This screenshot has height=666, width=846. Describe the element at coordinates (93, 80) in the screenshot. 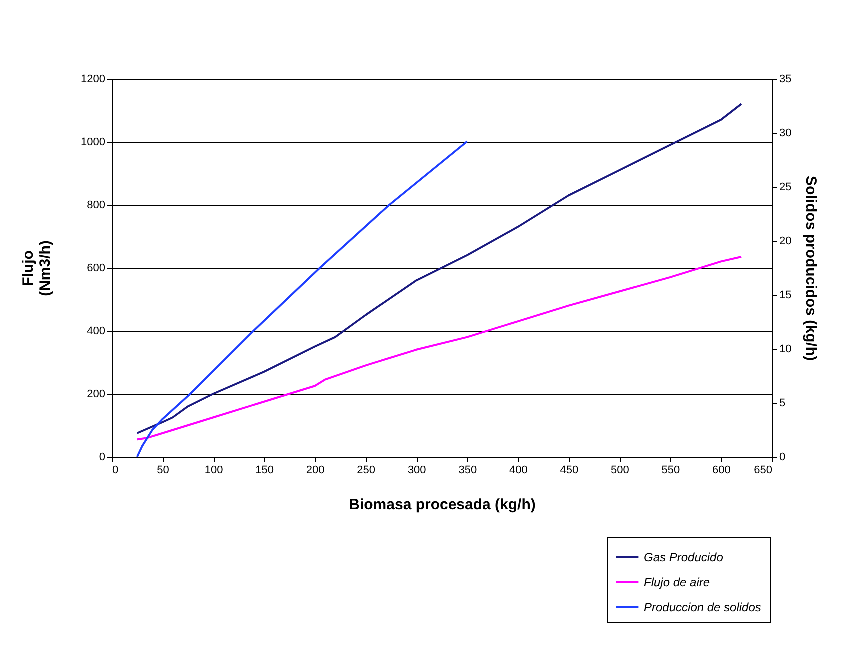

I see `y-tick-label: 1200` at that location.